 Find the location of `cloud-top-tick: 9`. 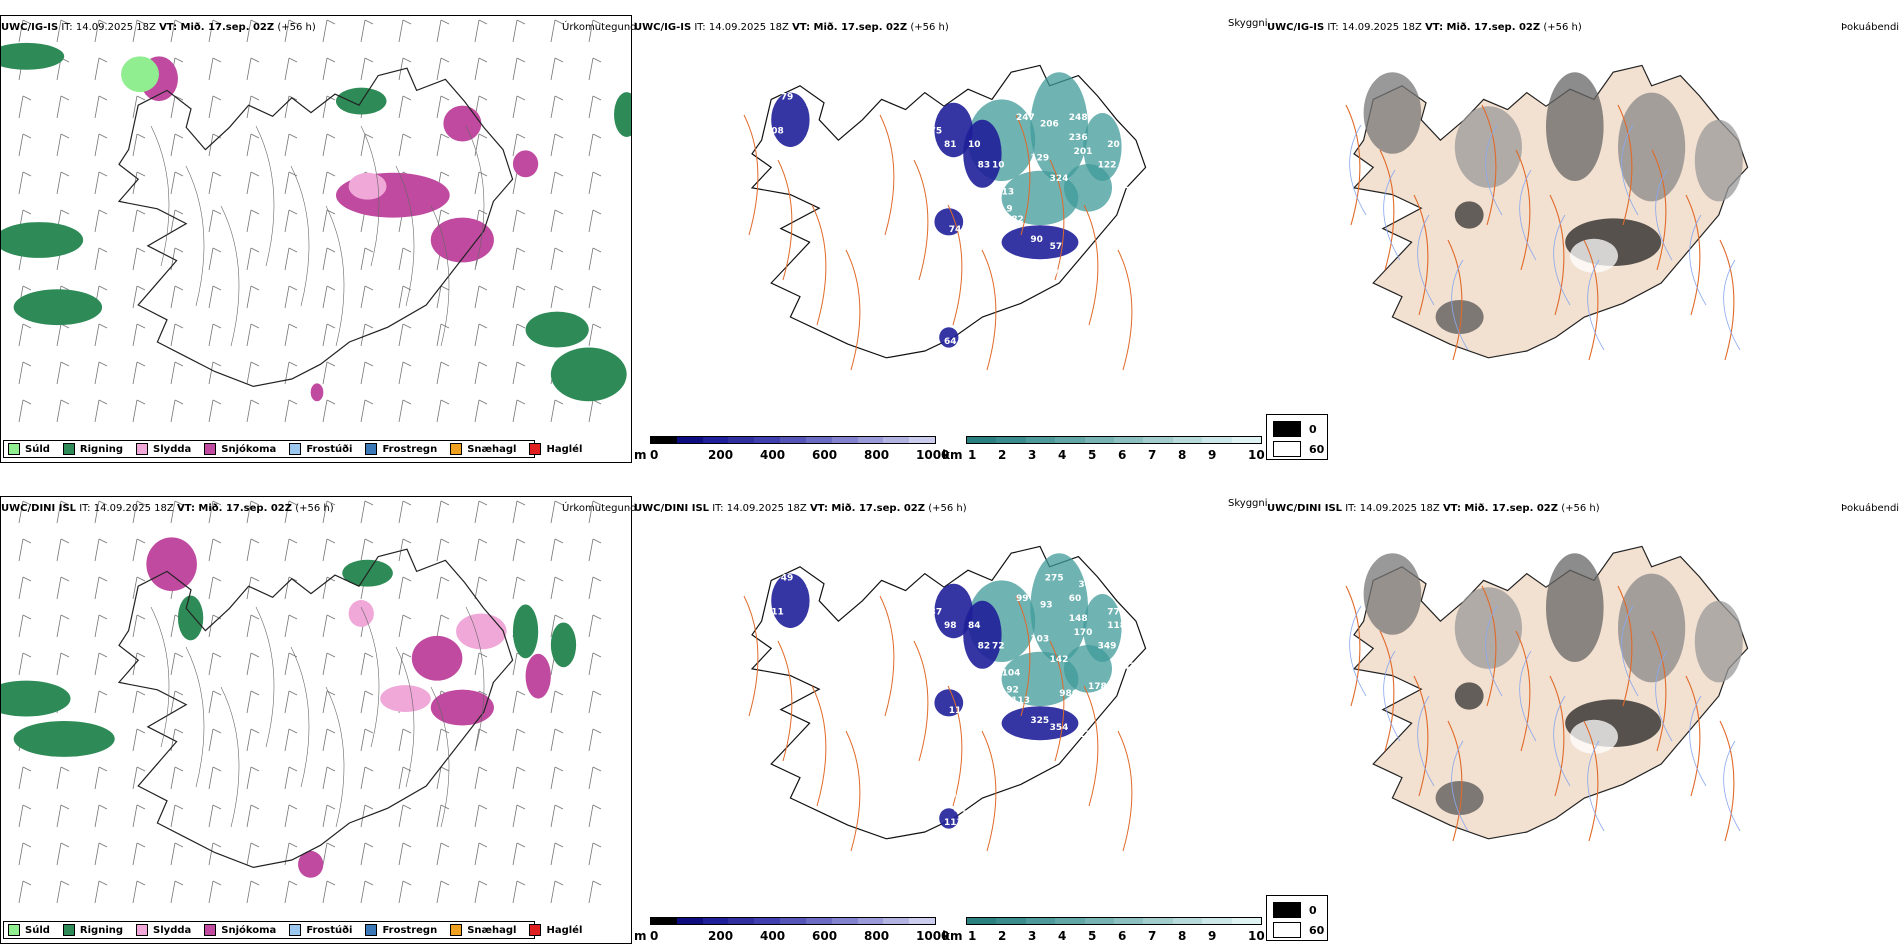

cloud-top-tick: 9 is located at coordinates (1212, 455).